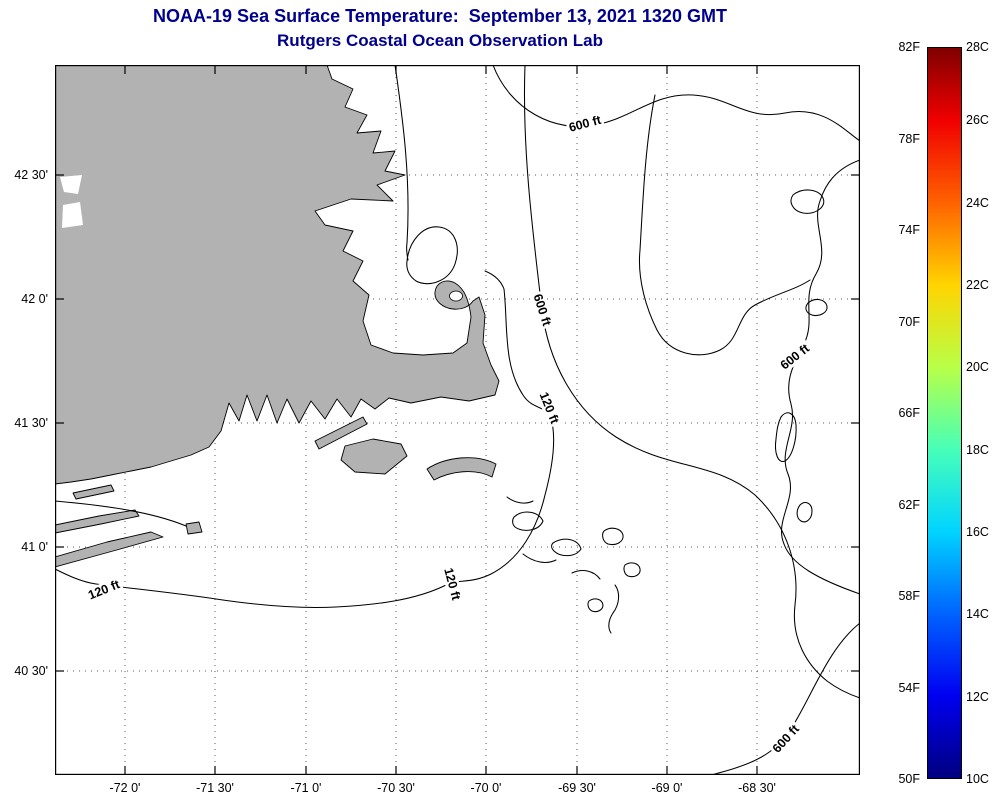 This screenshot has height=802, width=1000. Describe the element at coordinates (785, 698) in the screenshot. I see `depth-contour-600ft-southeast` at that location.